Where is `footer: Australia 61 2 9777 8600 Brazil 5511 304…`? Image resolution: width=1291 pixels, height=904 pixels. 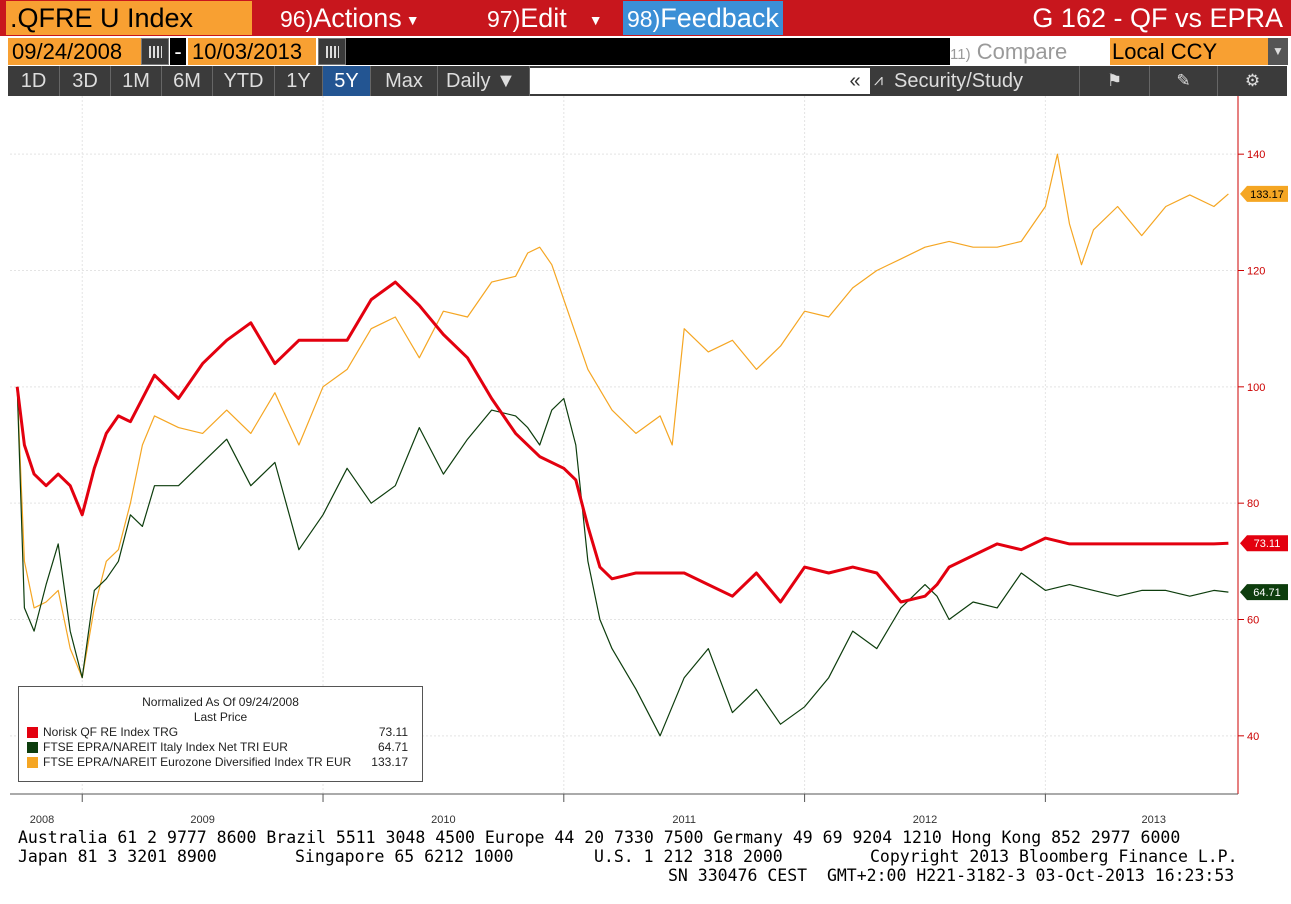 footer: Australia 61 2 9777 8600 Brazil 5511 304… is located at coordinates (645, 866).